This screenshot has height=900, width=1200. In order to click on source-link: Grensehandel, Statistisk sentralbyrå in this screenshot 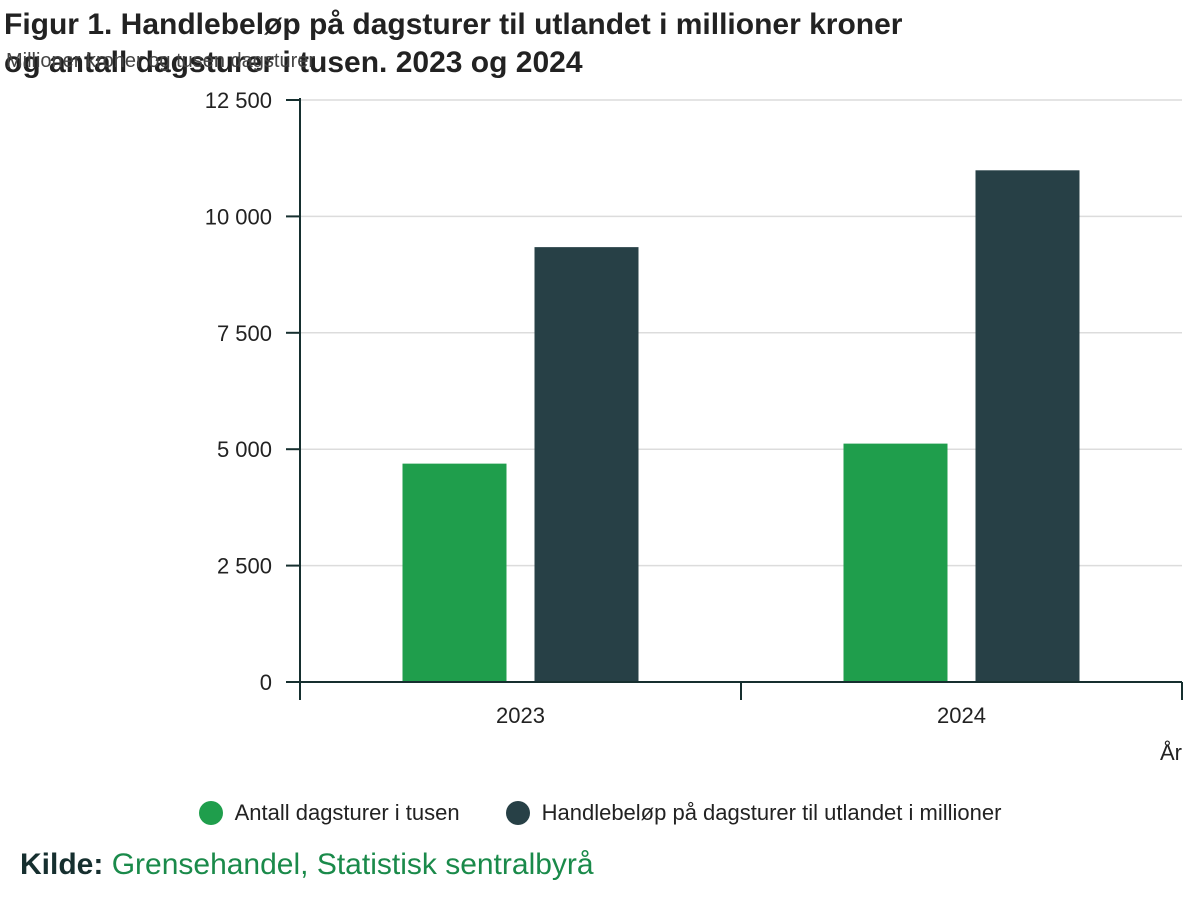, I will do `click(352, 864)`.